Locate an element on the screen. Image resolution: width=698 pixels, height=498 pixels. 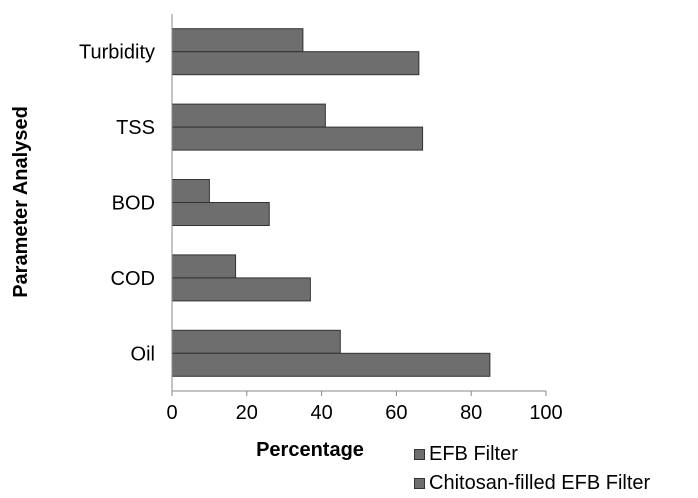
x-tick-label-100: 100 is located at coordinates (545, 413).